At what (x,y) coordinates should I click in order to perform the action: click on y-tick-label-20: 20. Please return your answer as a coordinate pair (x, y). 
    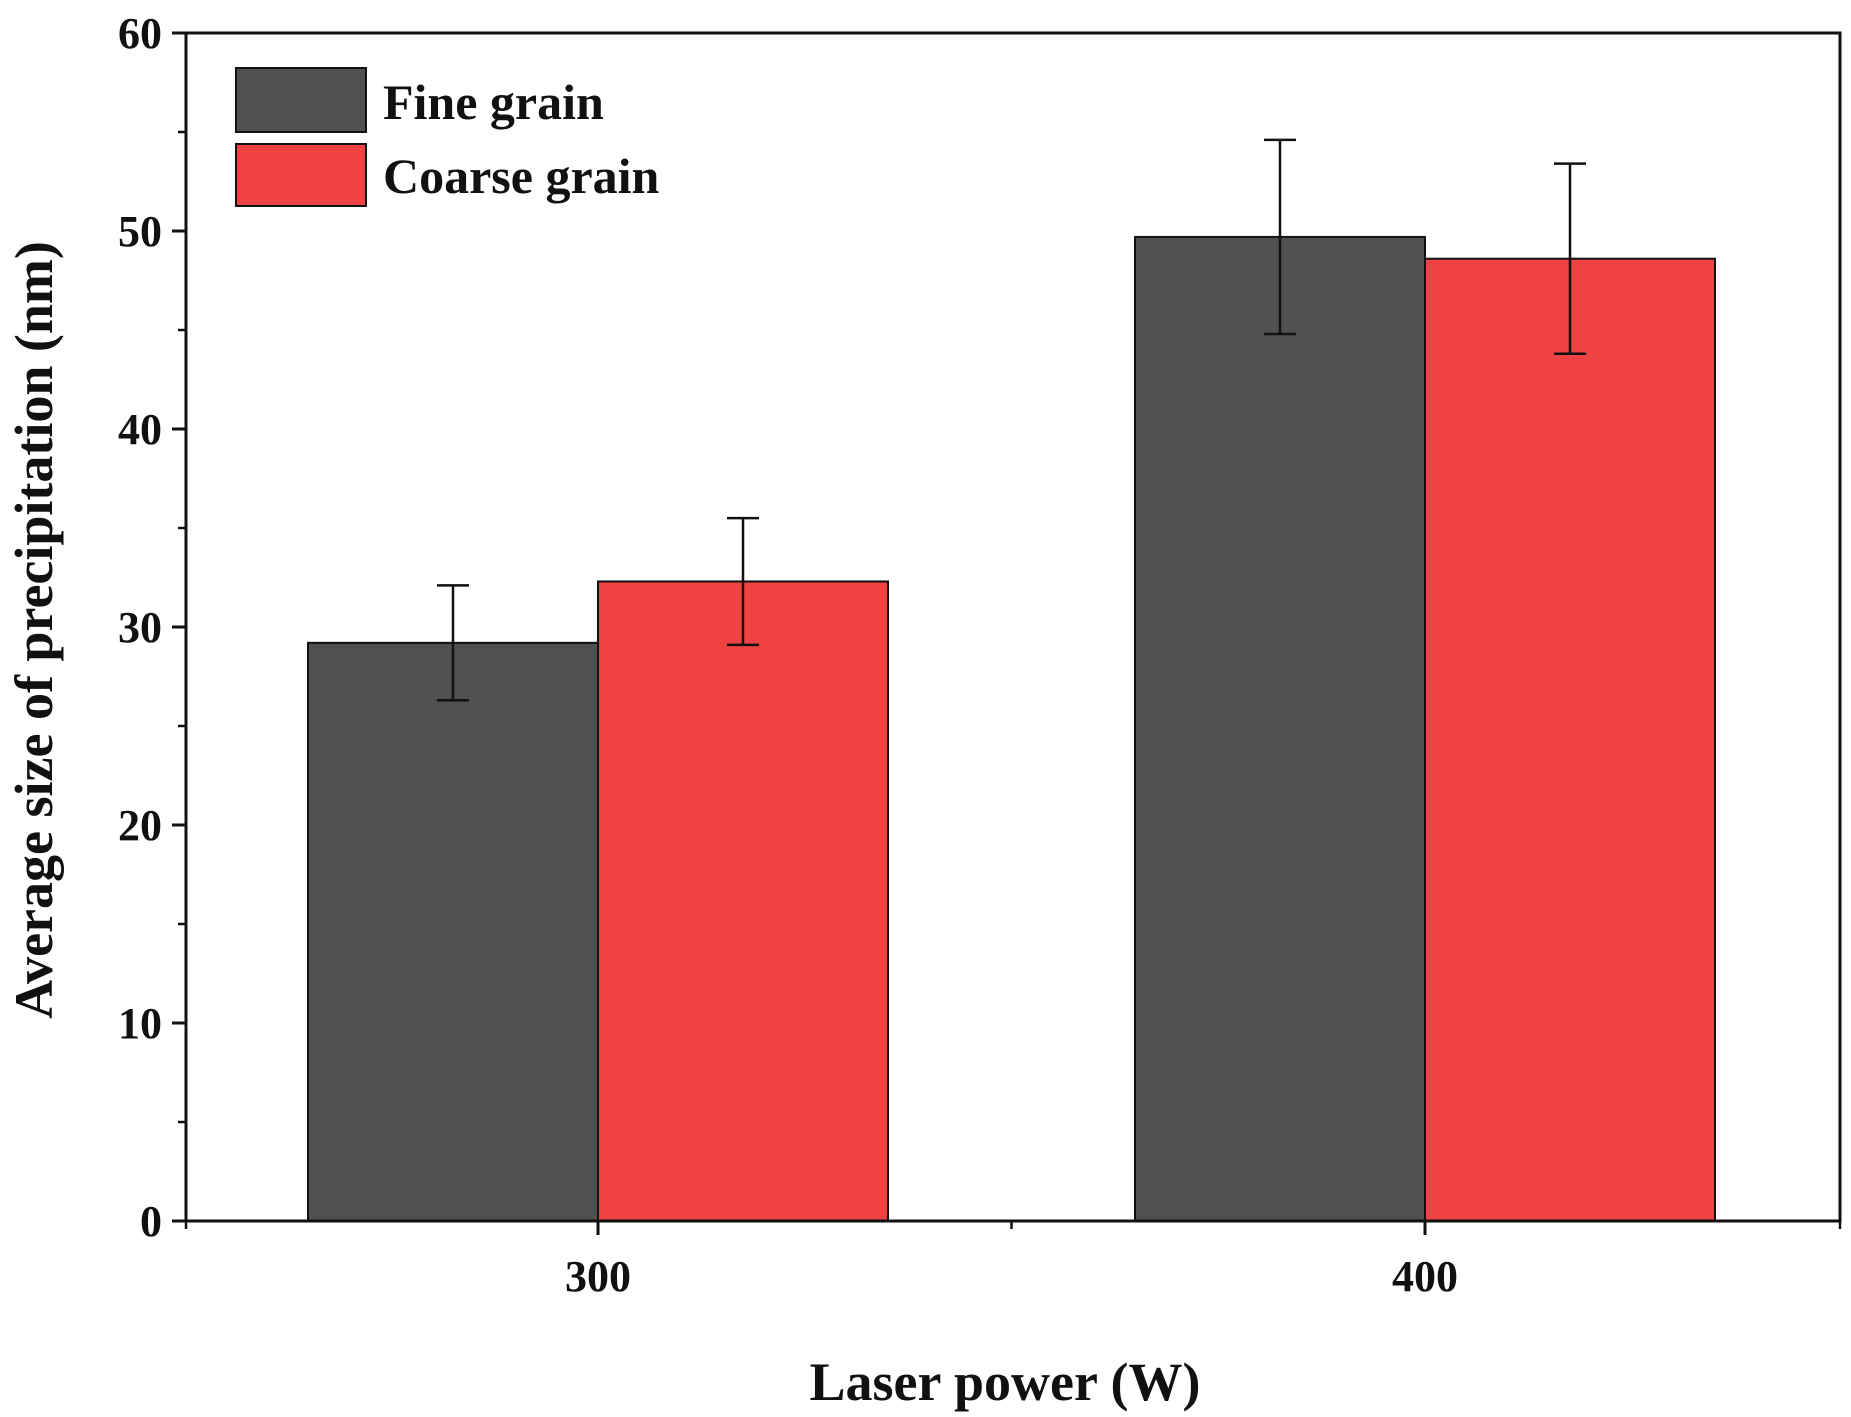
    Looking at the image, I should click on (140, 825).